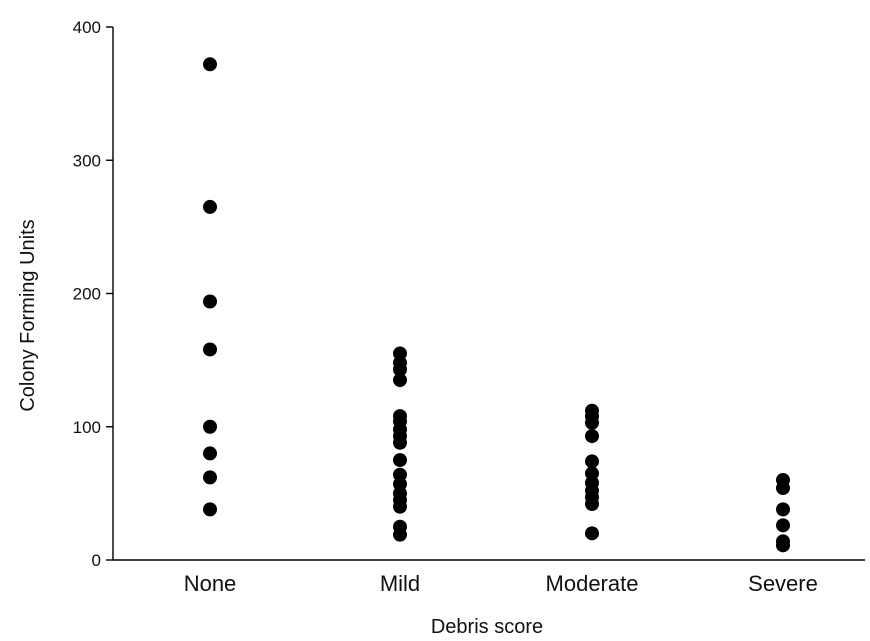 The width and height of the screenshot is (870, 641). What do you see at coordinates (96, 560) in the screenshot?
I see `y-tick-label: 0` at bounding box center [96, 560].